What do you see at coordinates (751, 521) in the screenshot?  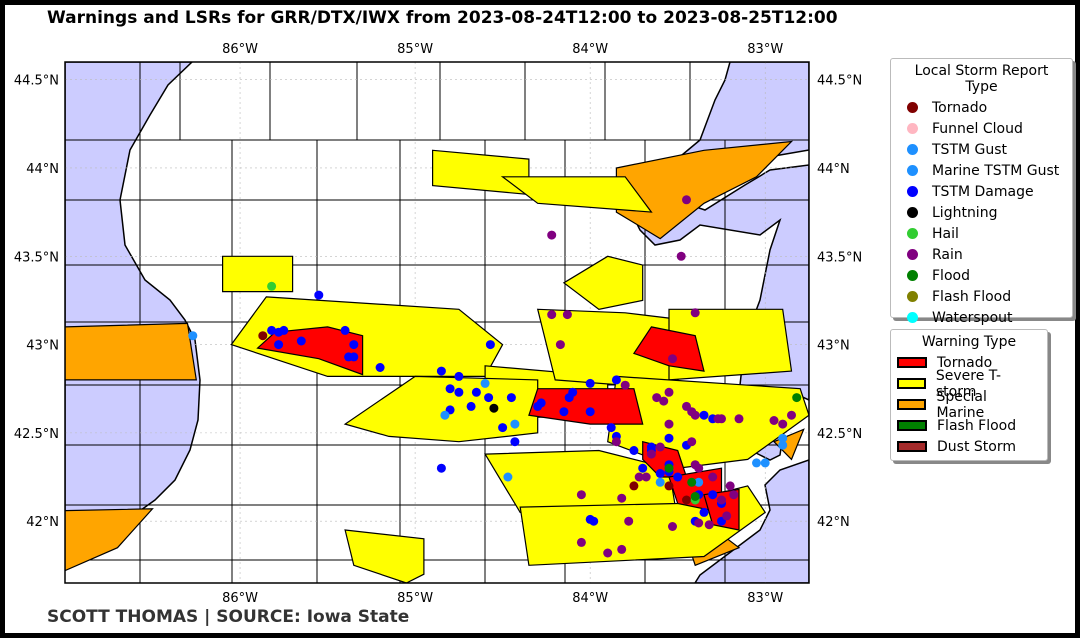 I see `lake-erie` at bounding box center [751, 521].